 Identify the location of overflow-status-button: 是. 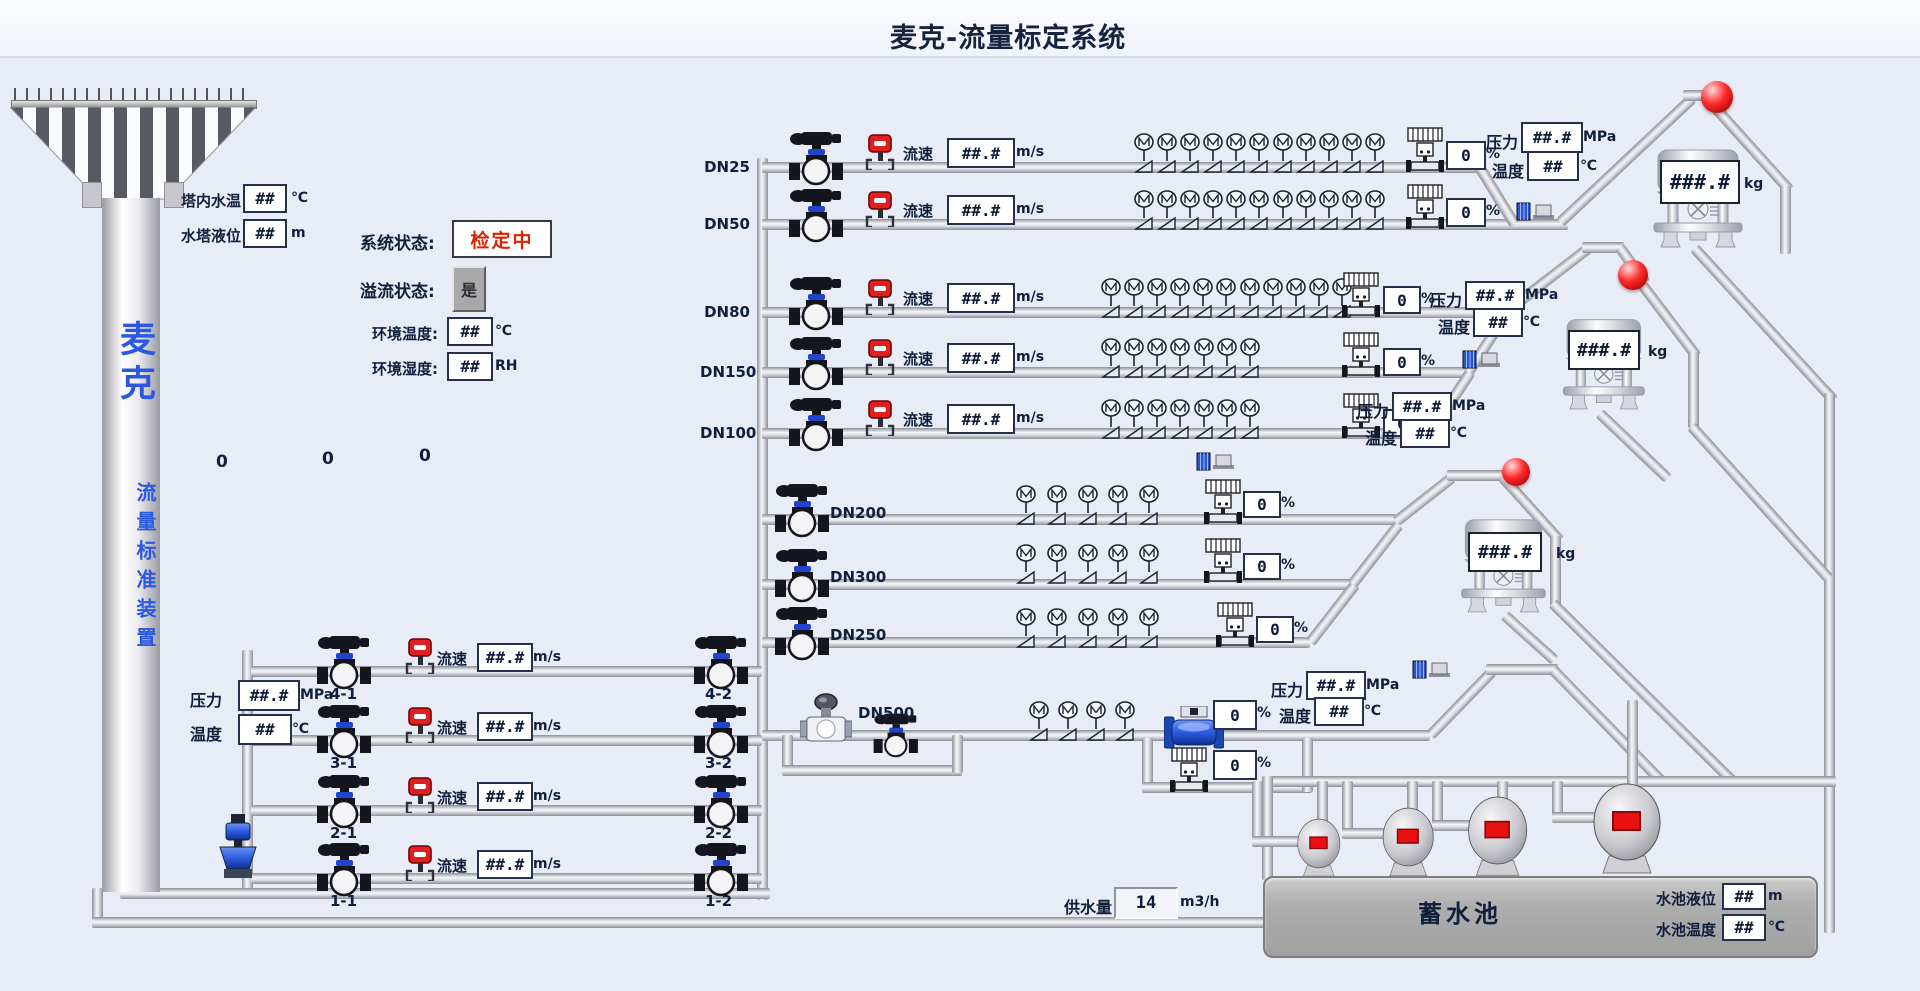
(469, 289).